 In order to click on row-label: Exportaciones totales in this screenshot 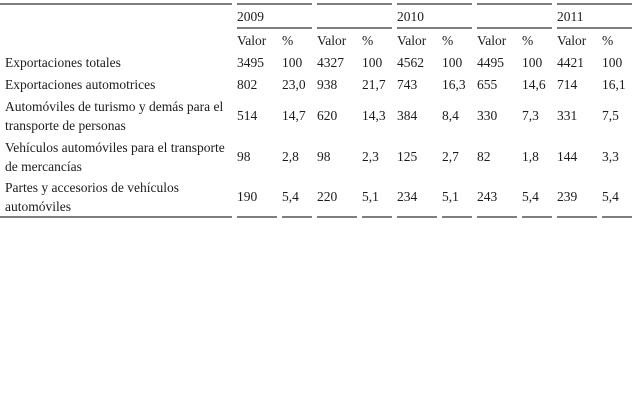, I will do `click(63, 62)`.